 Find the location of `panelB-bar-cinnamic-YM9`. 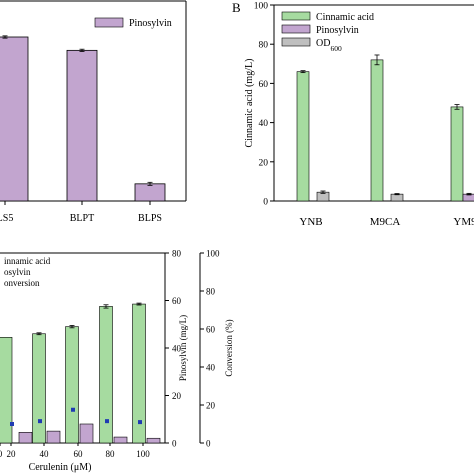

panelB-bar-cinnamic-YM9 is located at coordinates (457, 154).